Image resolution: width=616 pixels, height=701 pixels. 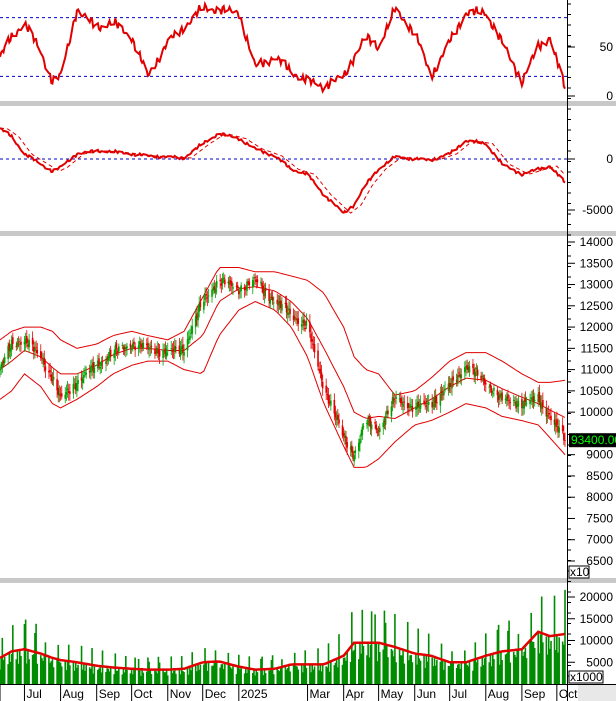 What do you see at coordinates (33, 694) in the screenshot?
I see `x-tick-label: Jul` at bounding box center [33, 694].